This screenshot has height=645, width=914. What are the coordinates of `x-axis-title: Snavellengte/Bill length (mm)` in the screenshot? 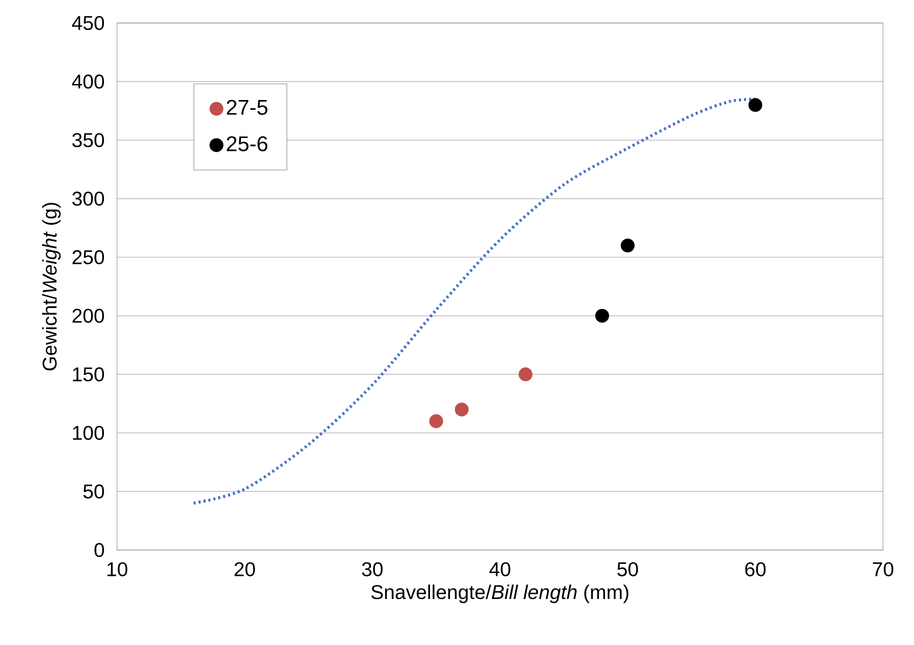 It's located at (499, 594).